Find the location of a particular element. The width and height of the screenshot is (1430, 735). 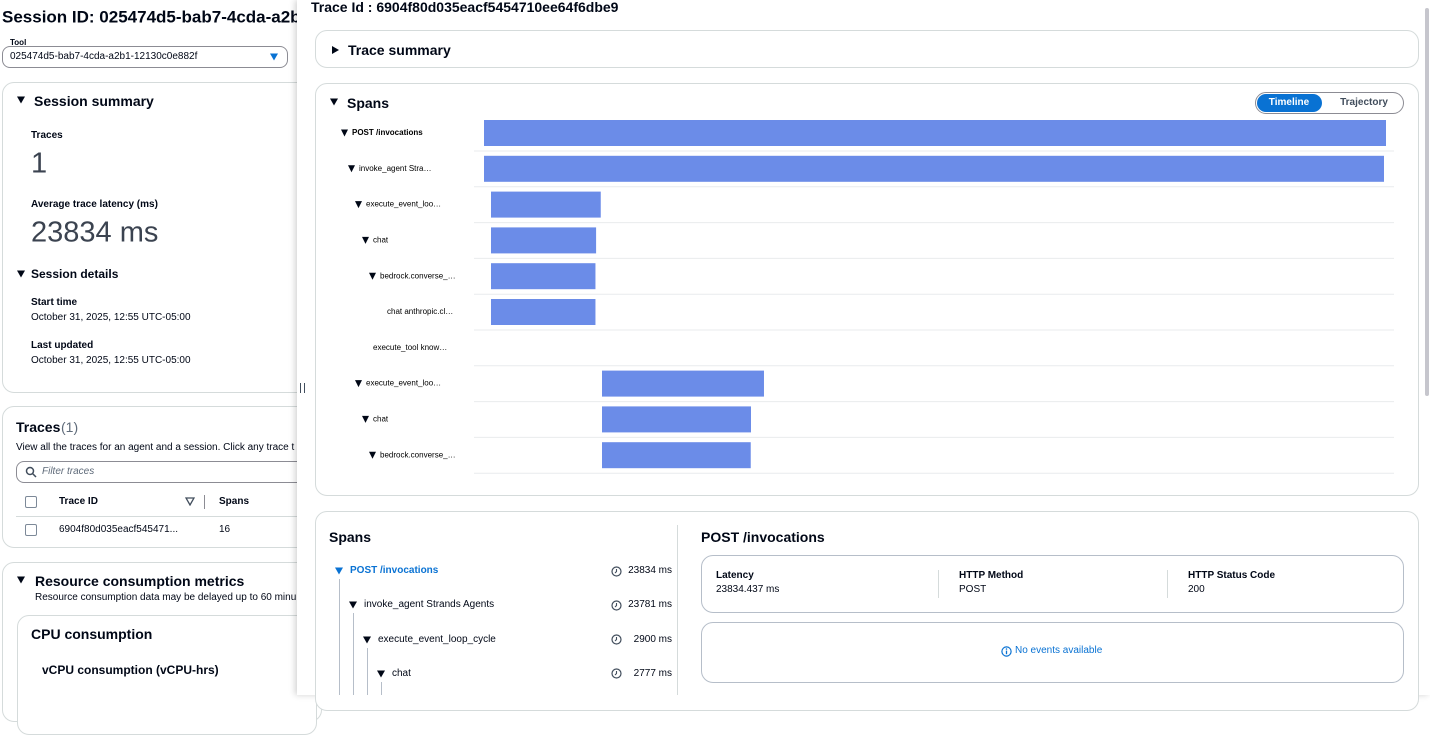

fields-card is located at coordinates (1052, 584).